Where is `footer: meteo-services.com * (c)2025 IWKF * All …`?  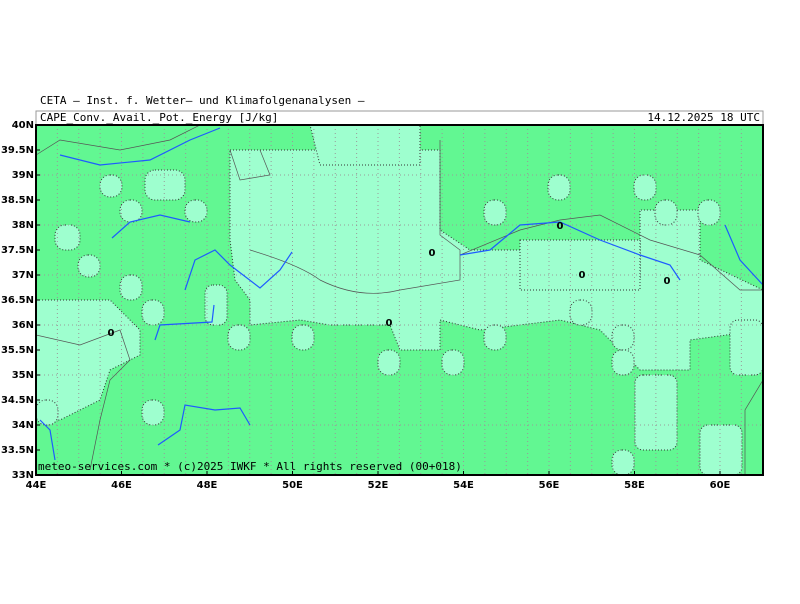
footer: meteo-services.com * (c)2025 IWKF * All … is located at coordinates (250, 466).